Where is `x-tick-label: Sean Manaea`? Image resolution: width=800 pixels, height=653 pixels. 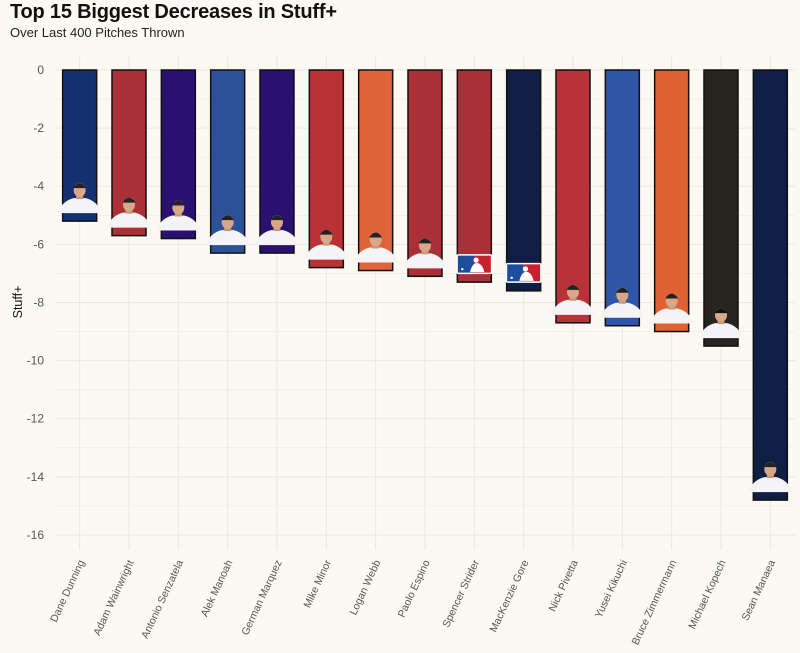
x-tick-label: Sean Manaea is located at coordinates (759, 590).